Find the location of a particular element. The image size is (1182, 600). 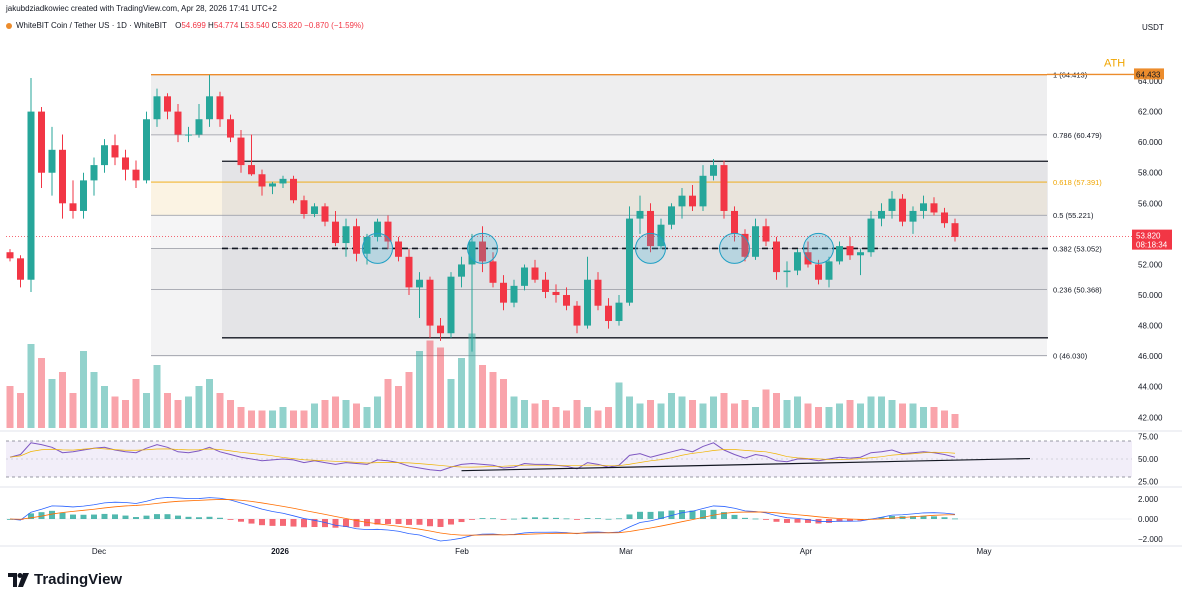

currency-label: USDT is located at coordinates (1153, 27).